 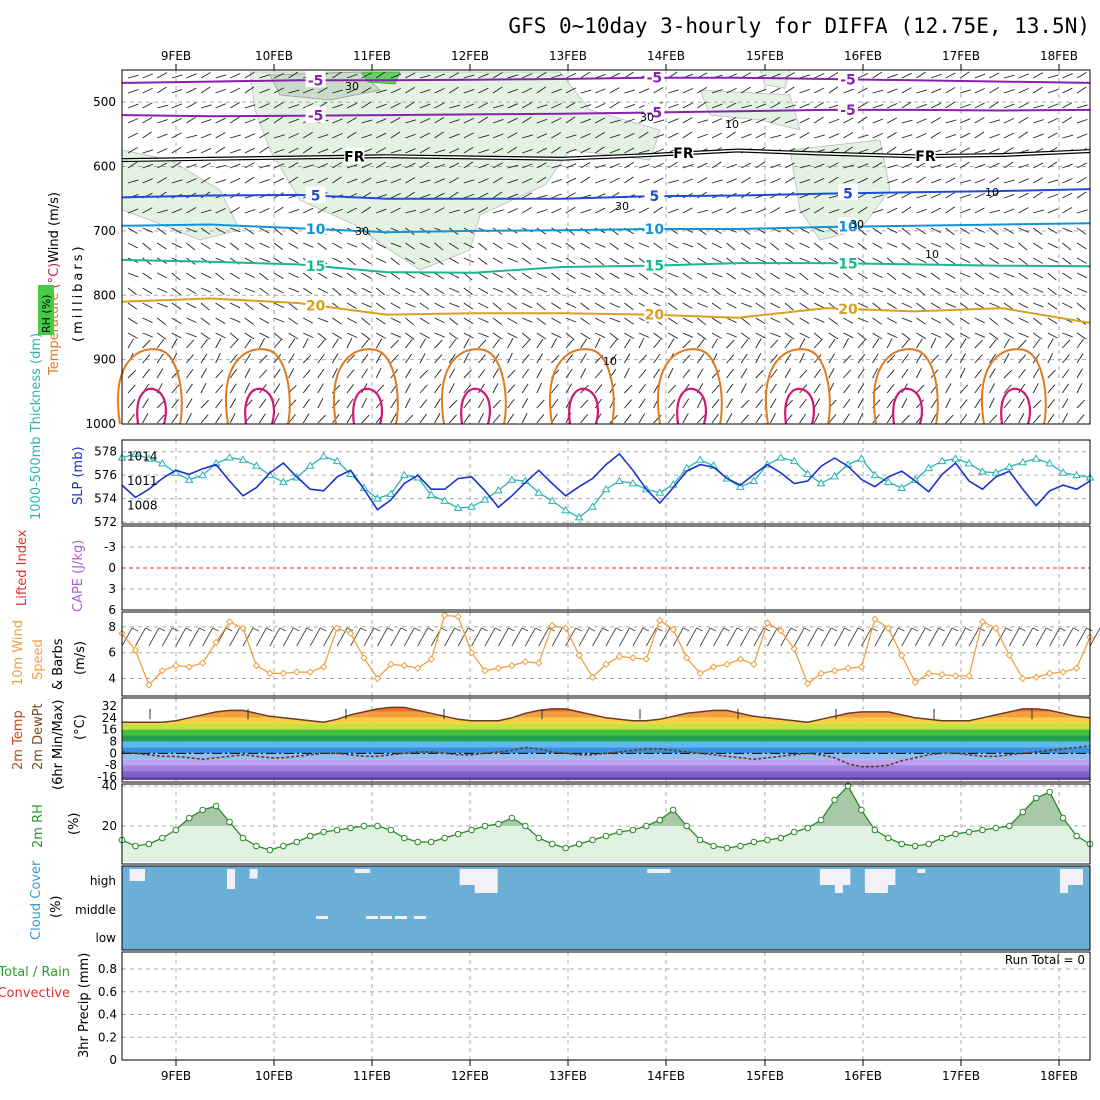 What do you see at coordinates (274, 1076) in the screenshot?
I see `date-label-bottom: 10FEB` at bounding box center [274, 1076].